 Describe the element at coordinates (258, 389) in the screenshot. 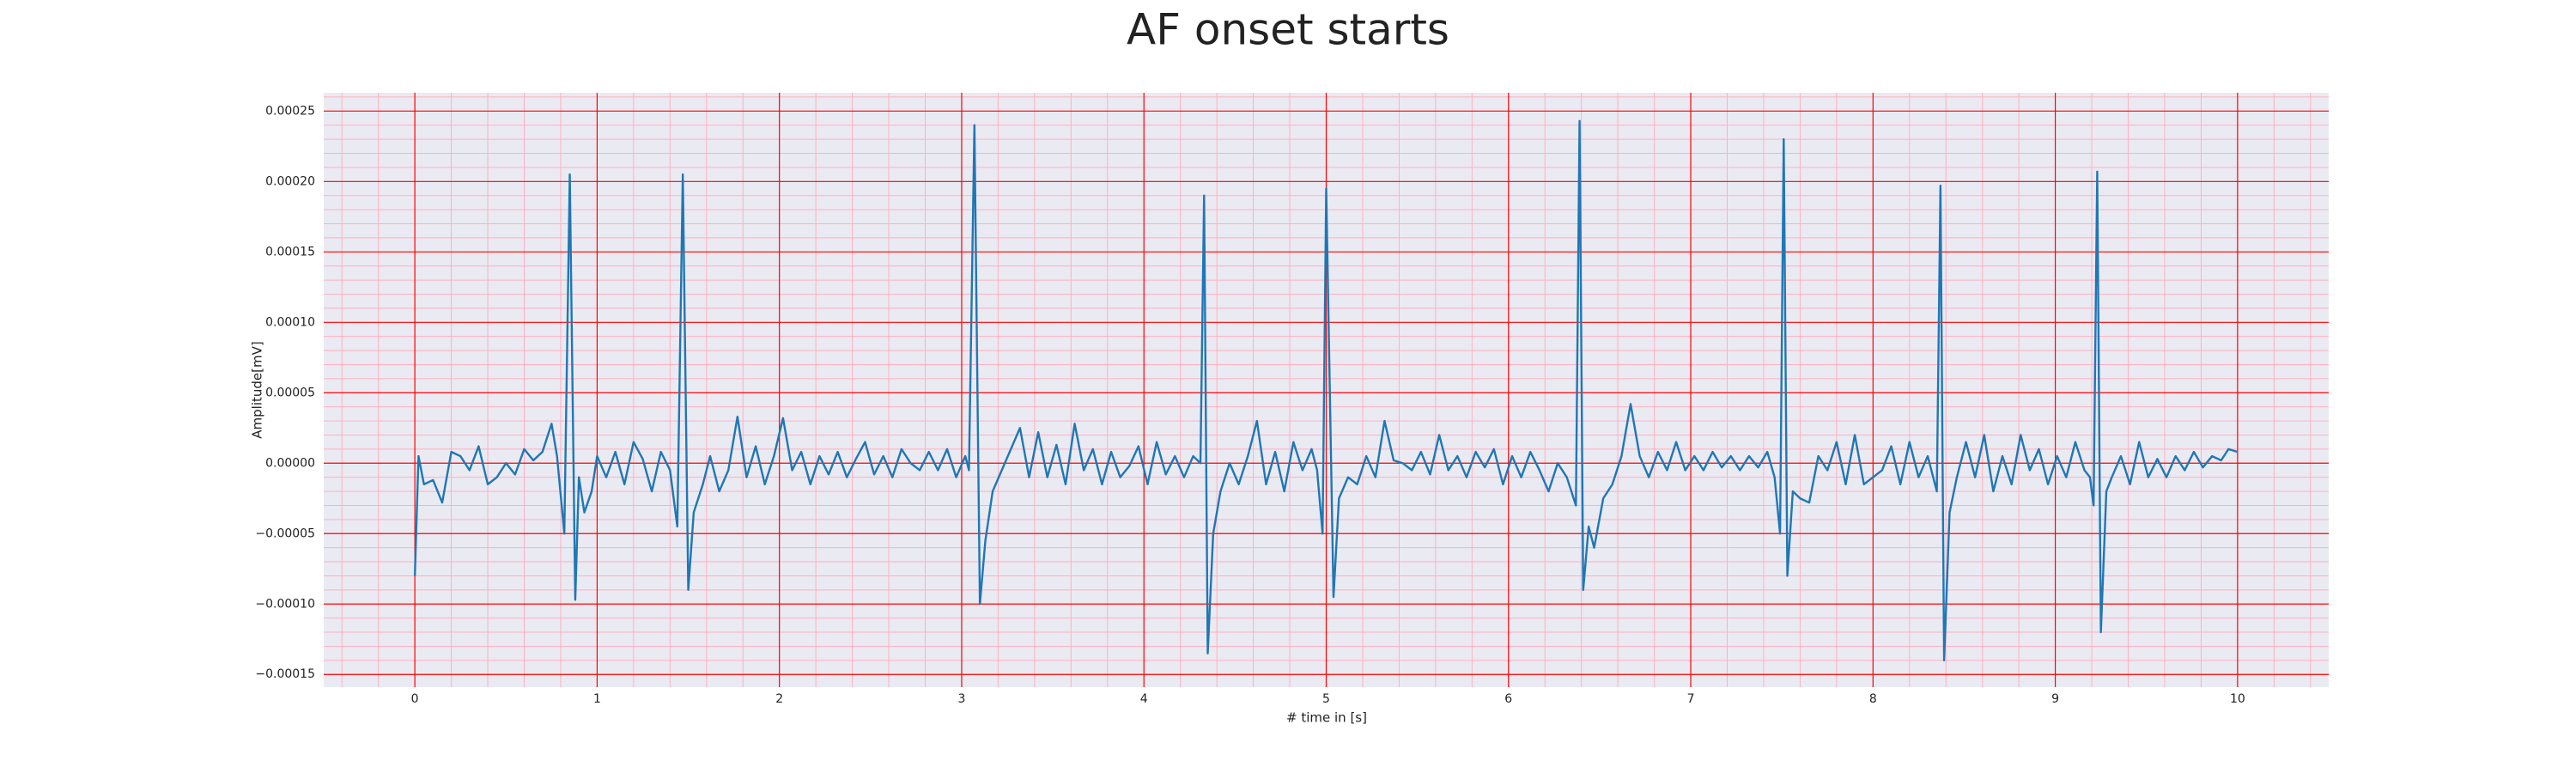

I see `y-axis-label: Amplitude[mV]` at that location.